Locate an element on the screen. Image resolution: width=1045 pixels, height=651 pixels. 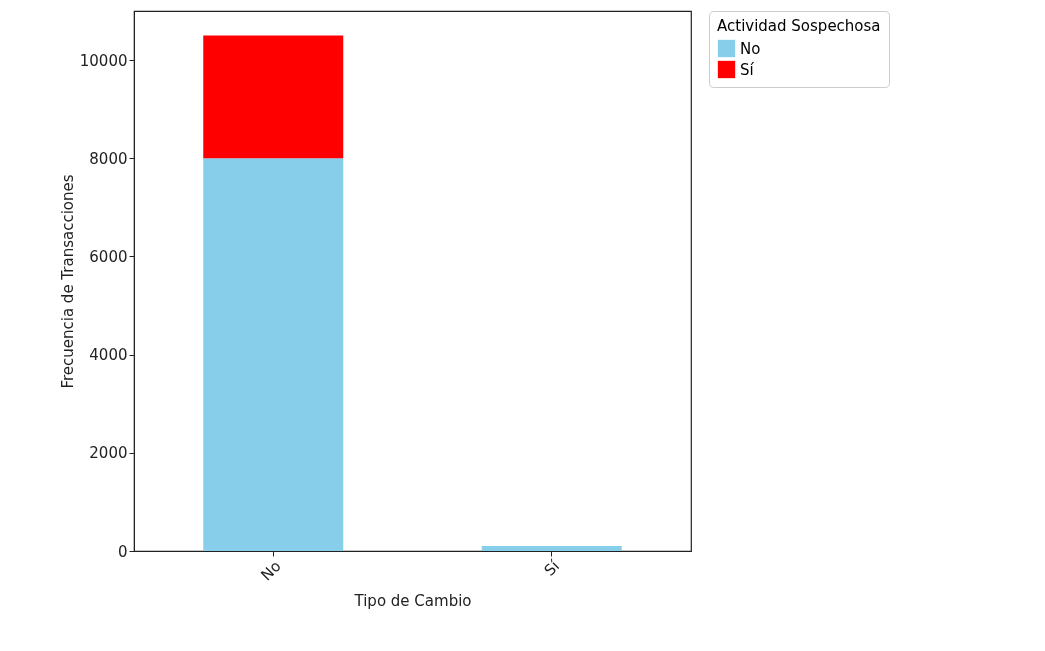
legend-label: No is located at coordinates (750, 48).